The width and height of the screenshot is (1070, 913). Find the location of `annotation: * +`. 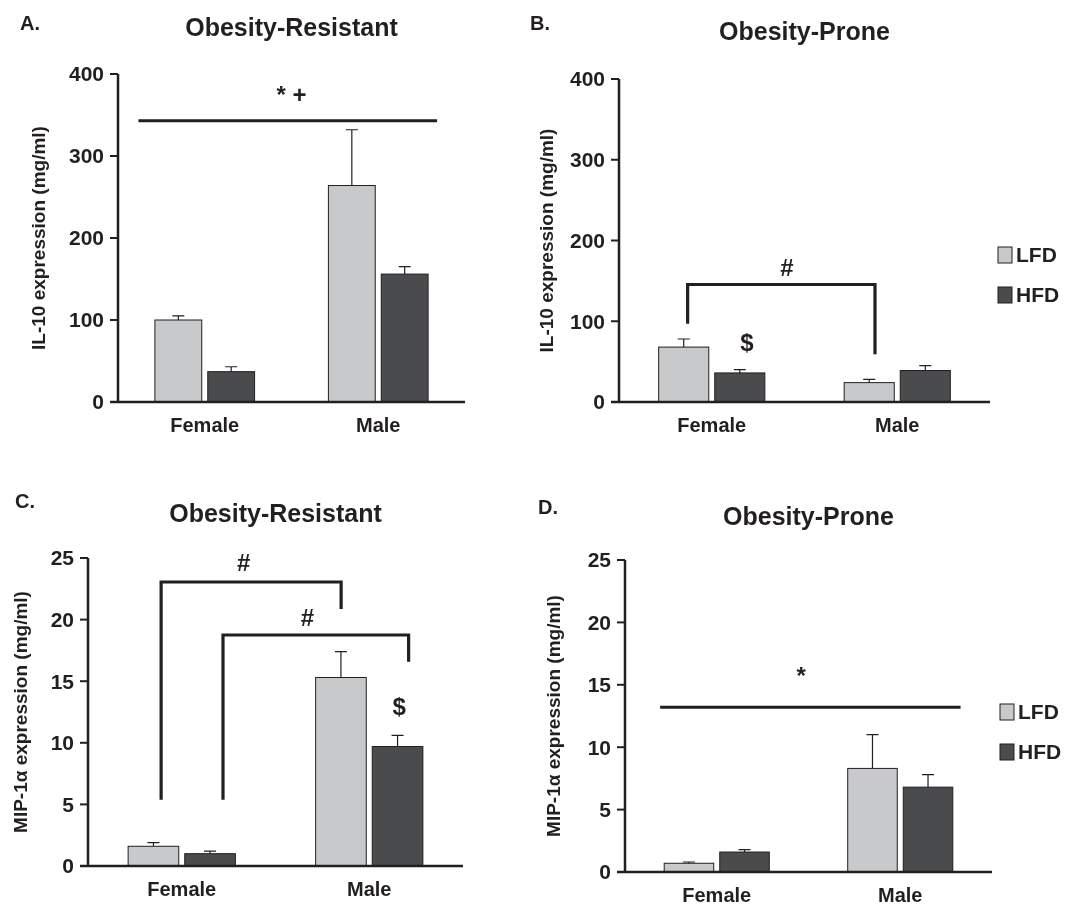

annotation: * + is located at coordinates (291, 94).